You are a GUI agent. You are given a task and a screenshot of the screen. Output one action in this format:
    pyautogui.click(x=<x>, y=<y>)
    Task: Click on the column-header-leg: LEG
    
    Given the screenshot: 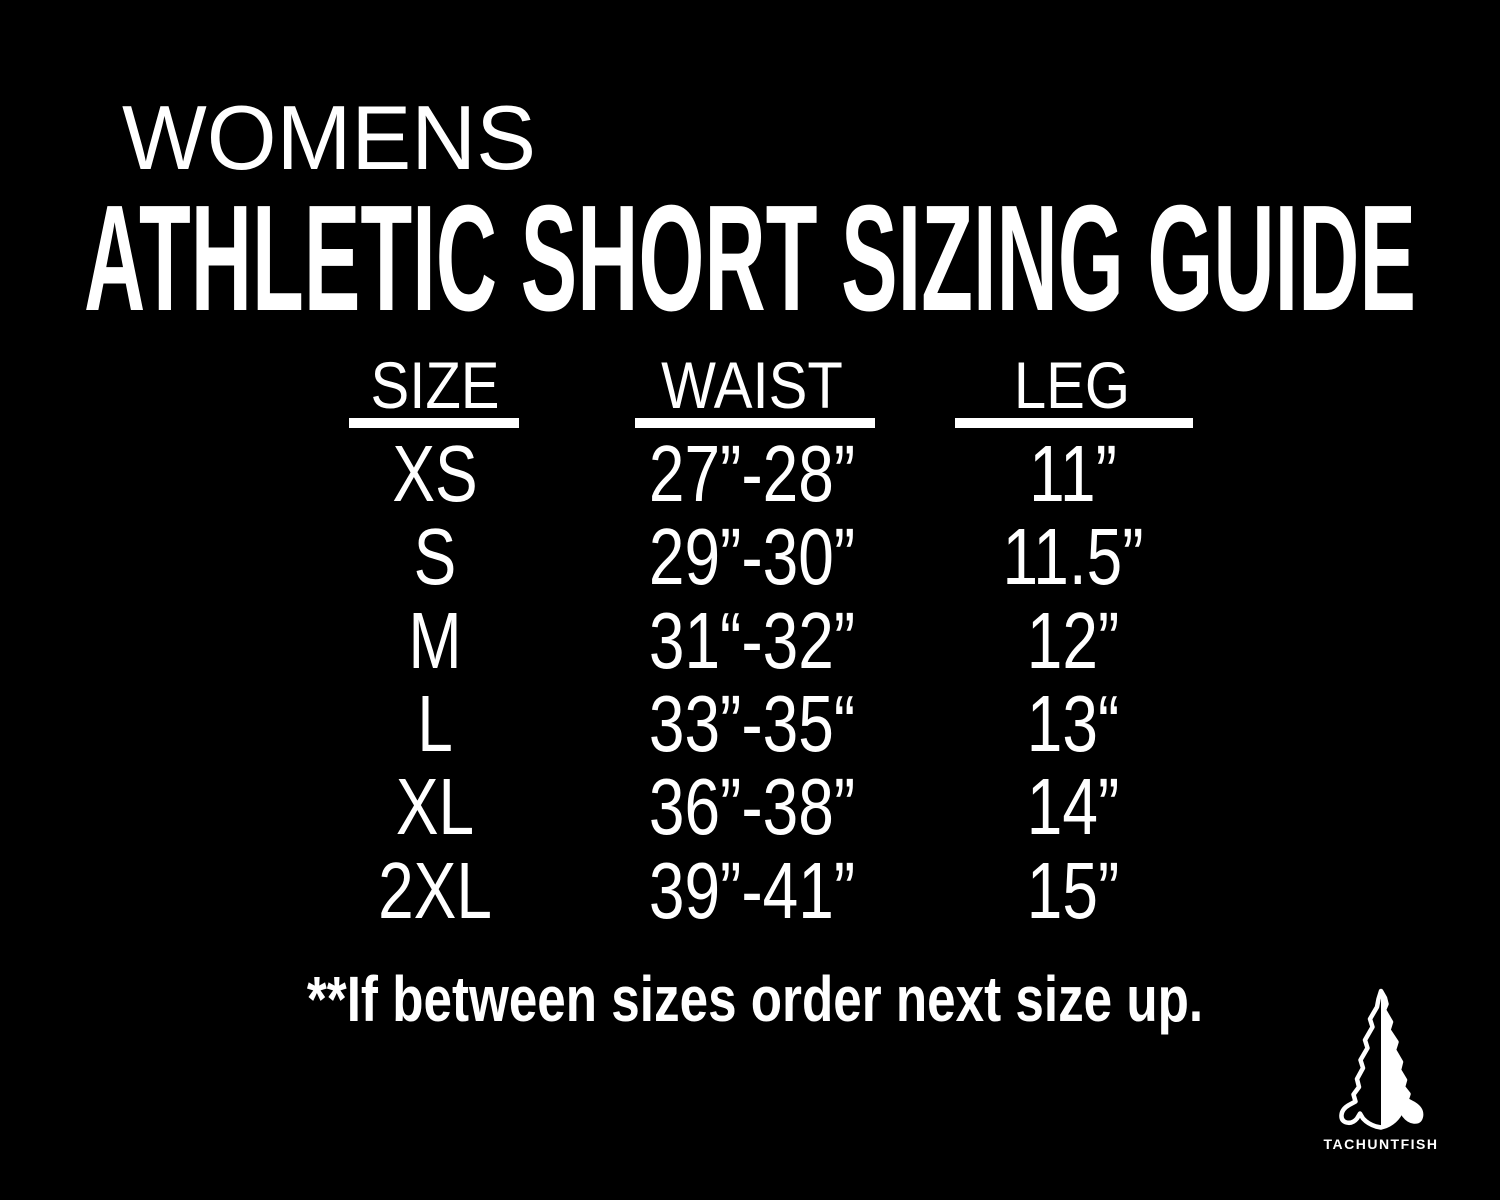 What is the action you would take?
    pyautogui.click(x=1072, y=385)
    